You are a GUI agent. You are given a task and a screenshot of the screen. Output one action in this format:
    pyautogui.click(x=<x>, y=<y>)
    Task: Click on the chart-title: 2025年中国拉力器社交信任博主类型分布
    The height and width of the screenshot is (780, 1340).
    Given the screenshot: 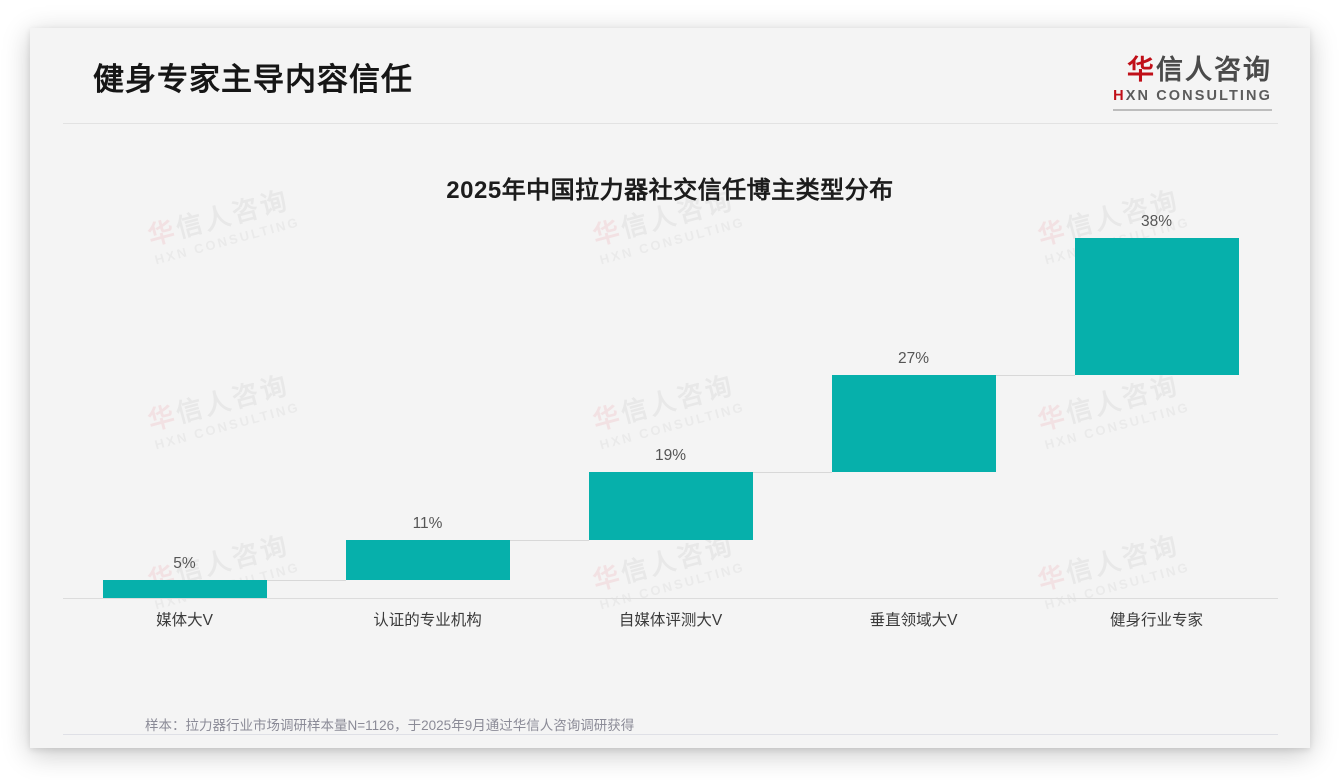 What is the action you would take?
    pyautogui.click(x=670, y=190)
    